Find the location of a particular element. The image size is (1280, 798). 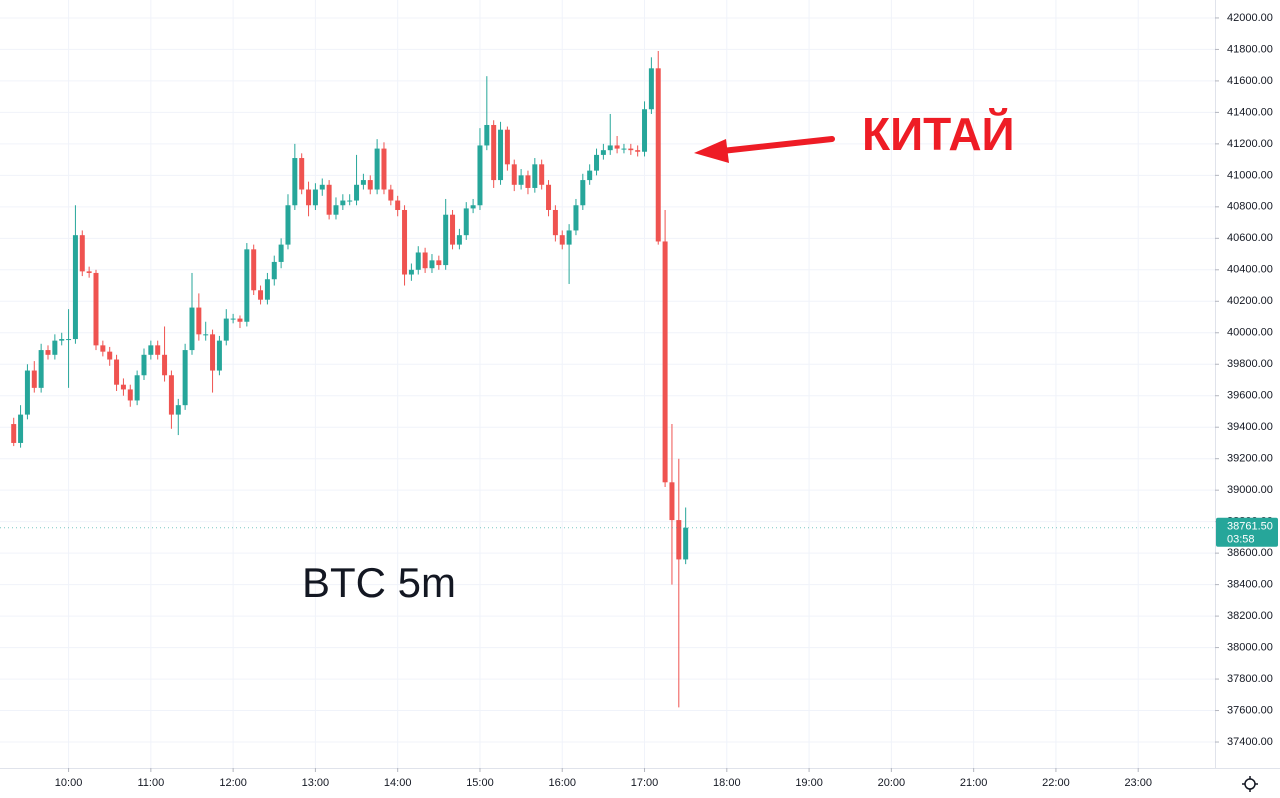

settings-icon is located at coordinates (1250, 784).